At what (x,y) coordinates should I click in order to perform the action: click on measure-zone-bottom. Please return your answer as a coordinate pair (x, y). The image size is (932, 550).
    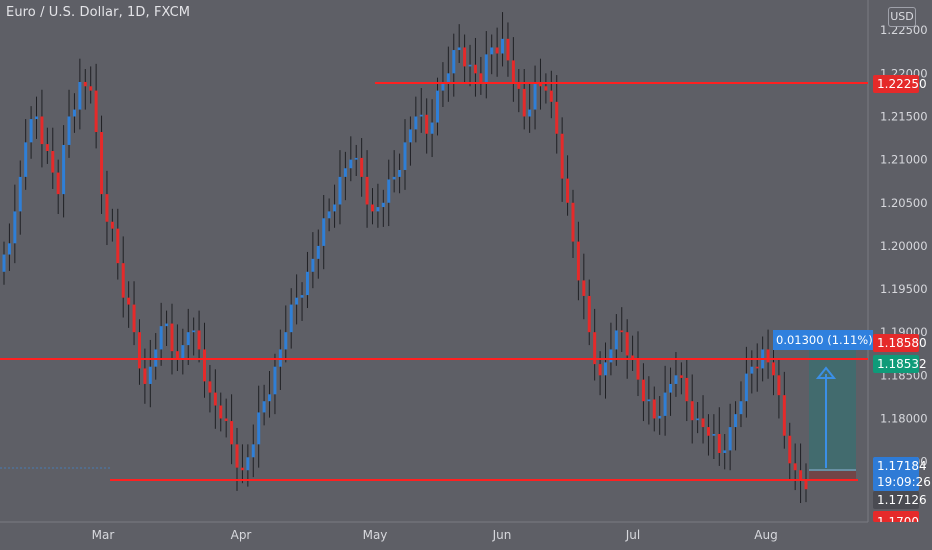
    Looking at the image, I should click on (832, 476).